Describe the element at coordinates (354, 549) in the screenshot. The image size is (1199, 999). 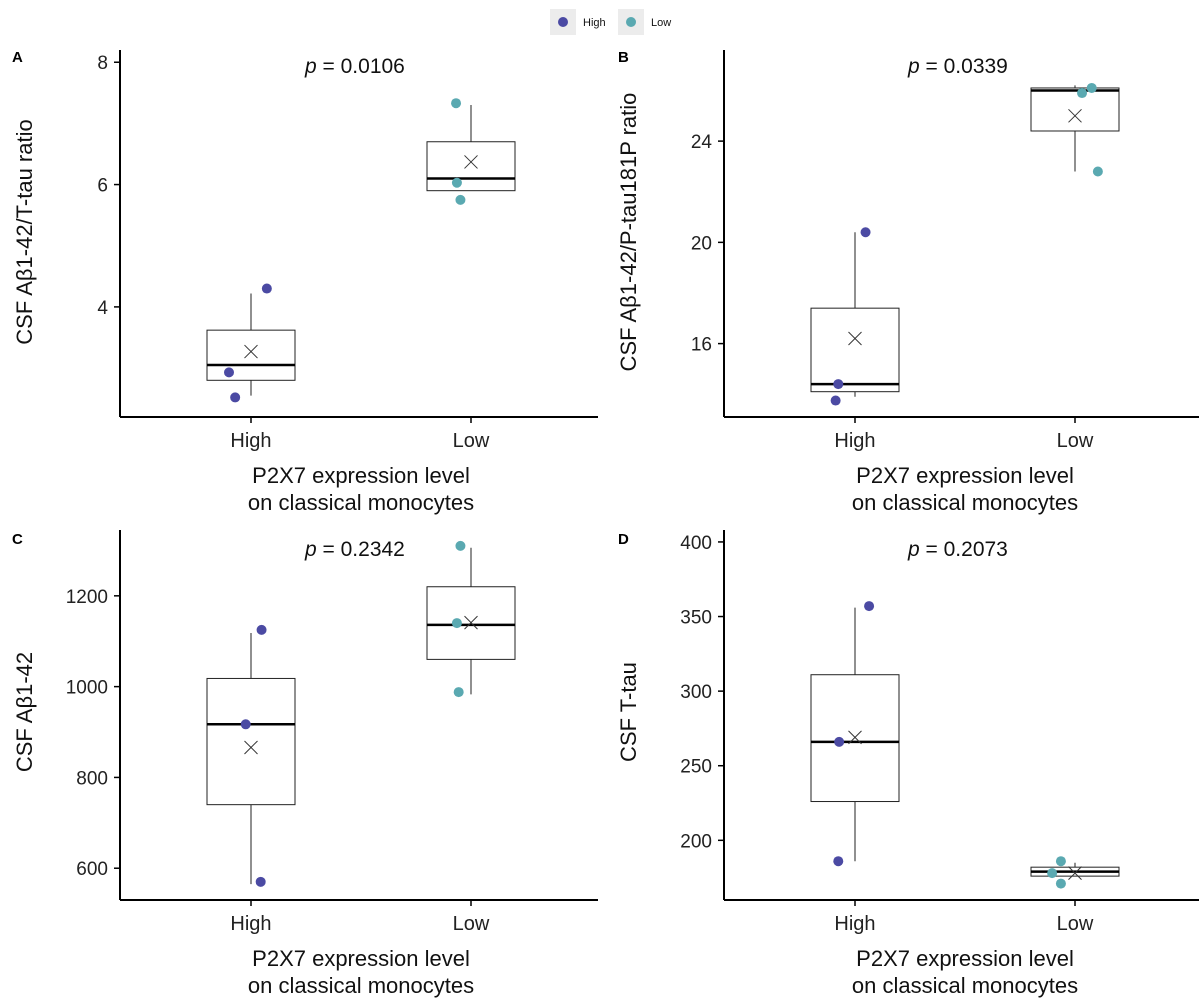
I see `p-value-label: p = 0.2342` at that location.